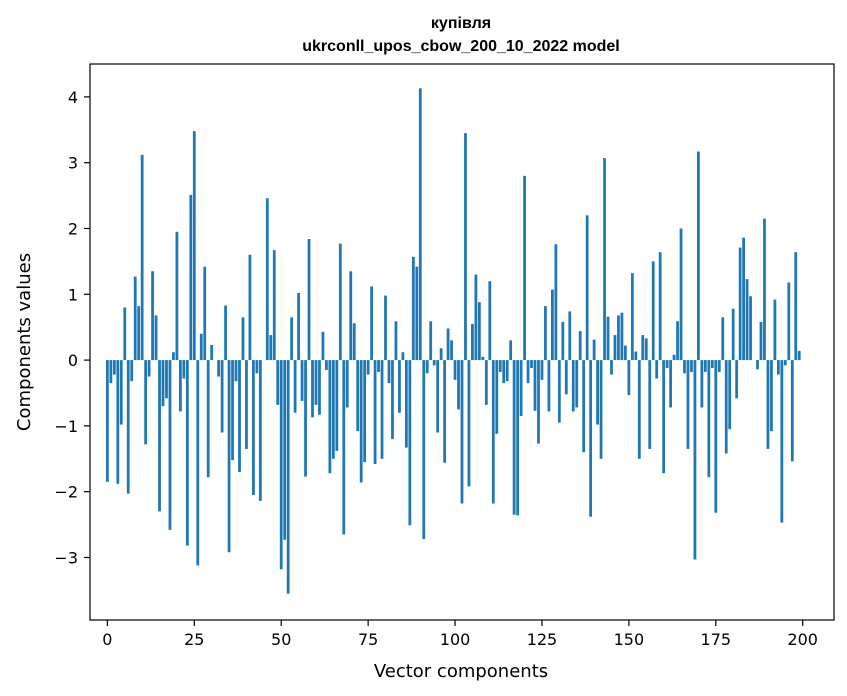 This screenshot has width=847, height=696. Describe the element at coordinates (455, 639) in the screenshot. I see `x-tick-label: 100` at that location.